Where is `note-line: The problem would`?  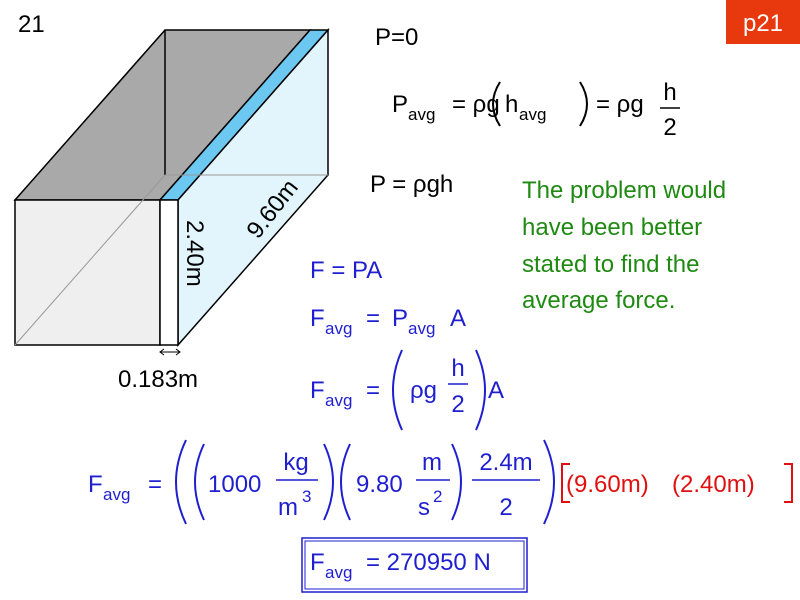
note-line: The problem would is located at coordinates (624, 190).